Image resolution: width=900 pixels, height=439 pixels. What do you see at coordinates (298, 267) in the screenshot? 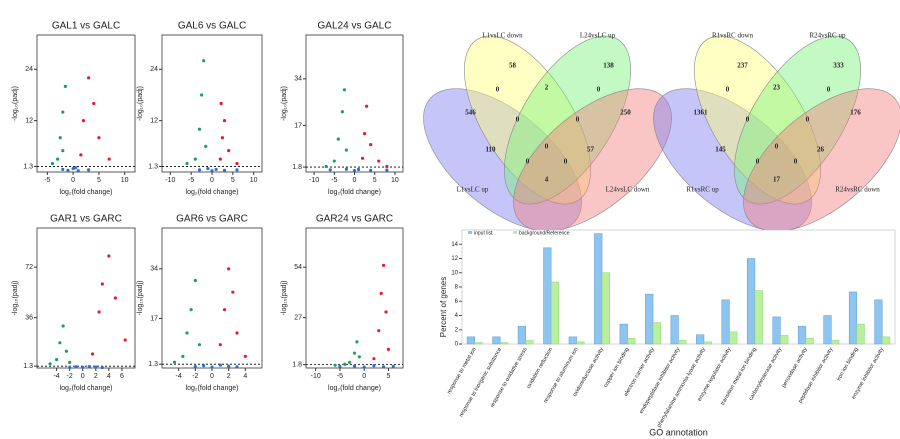
I see `y-tick-label: 54` at bounding box center [298, 267].